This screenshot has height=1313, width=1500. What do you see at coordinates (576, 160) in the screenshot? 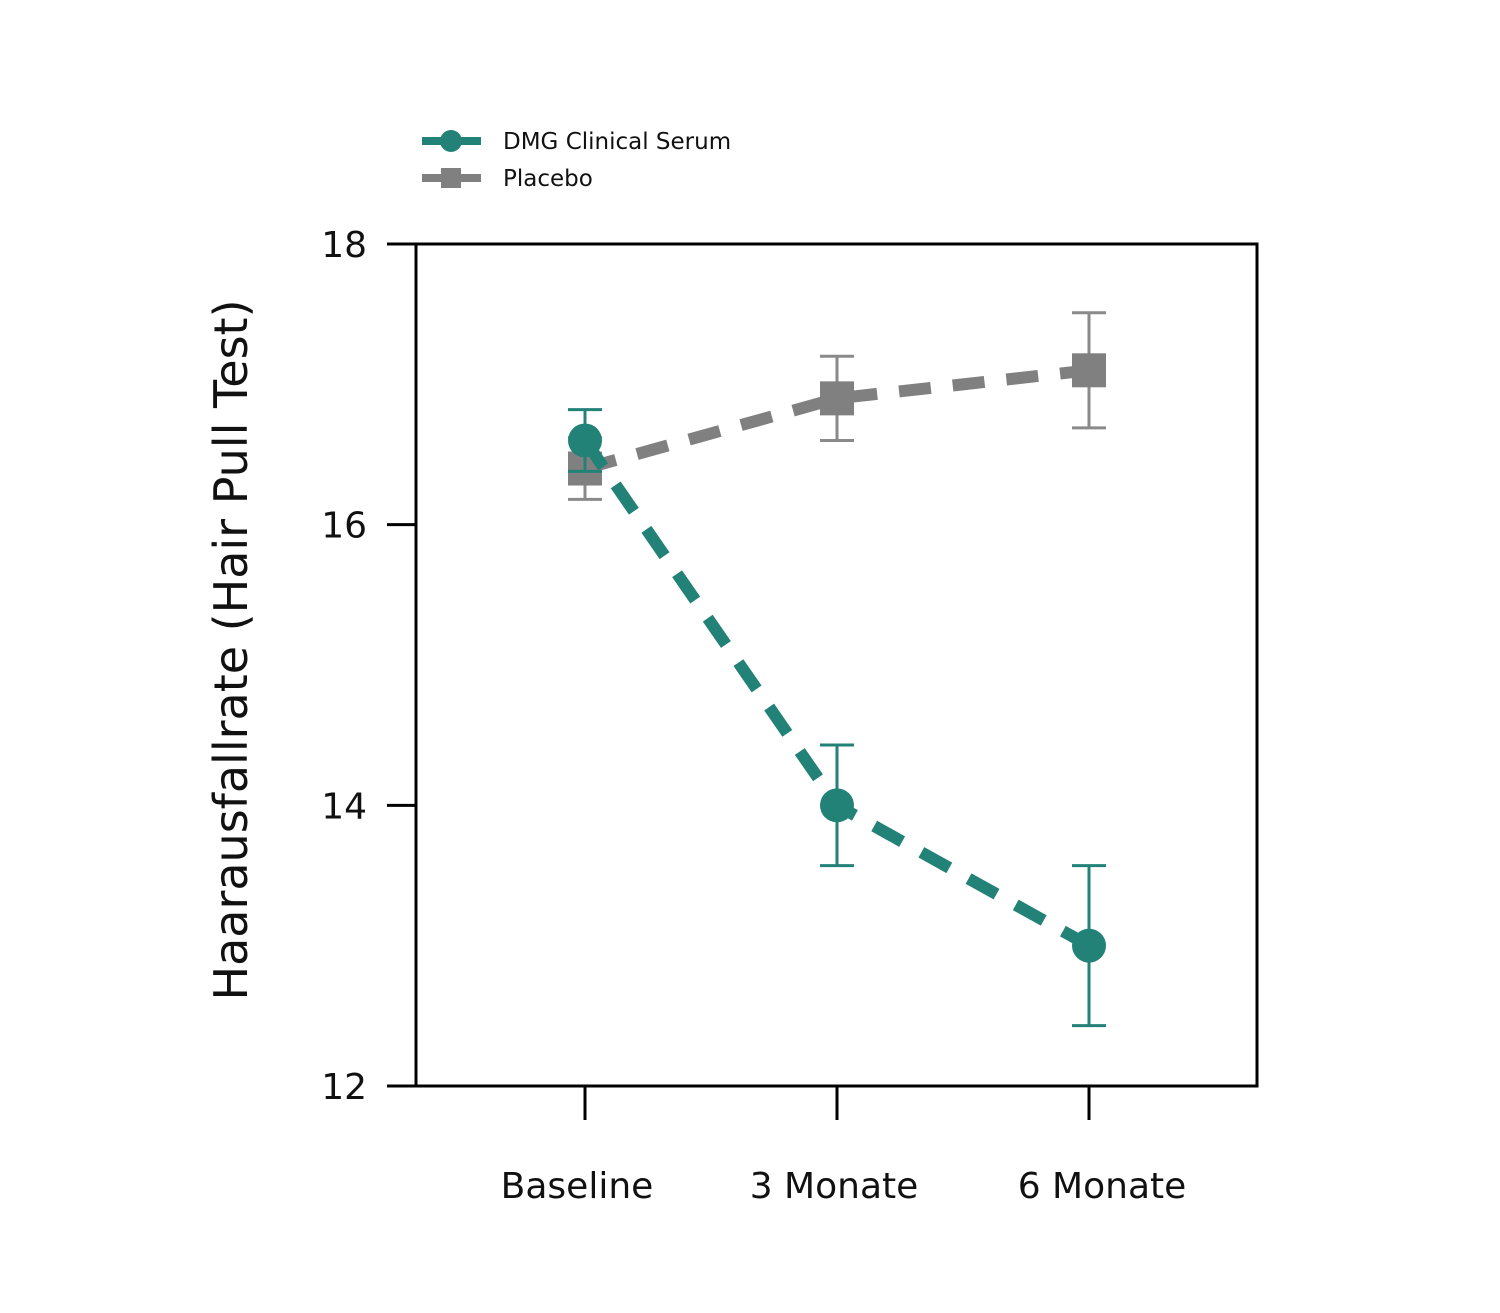
I see `legend: DMG Clinical Serum Placebo` at bounding box center [576, 160].